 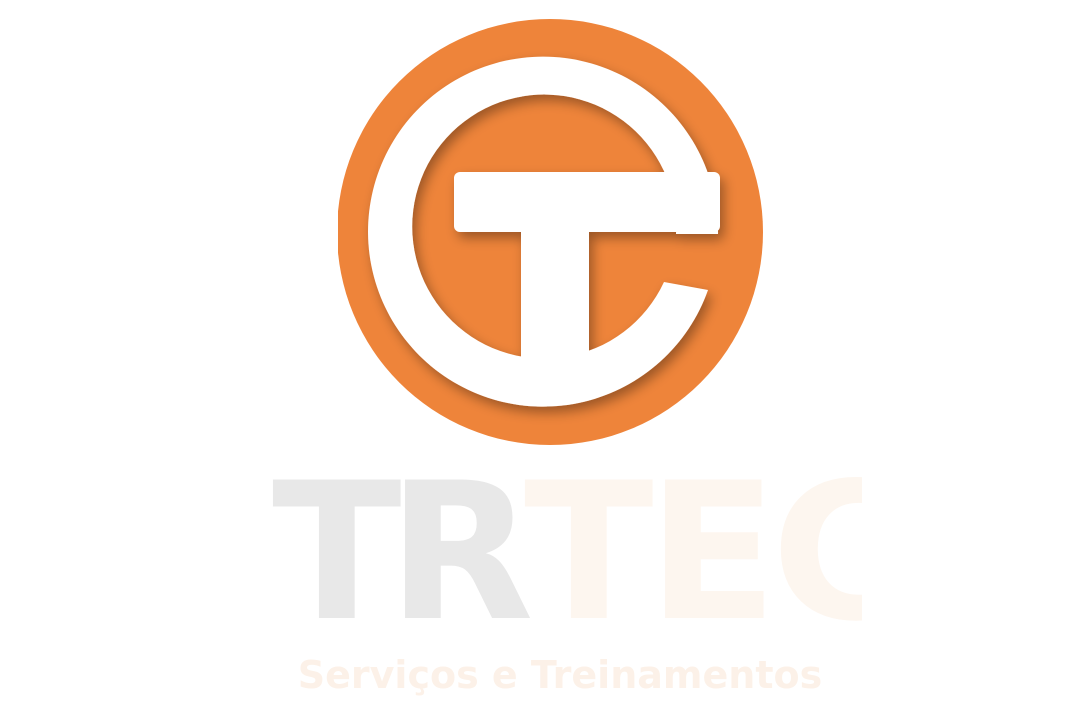 I want to click on t-stem, so click(x=555, y=301).